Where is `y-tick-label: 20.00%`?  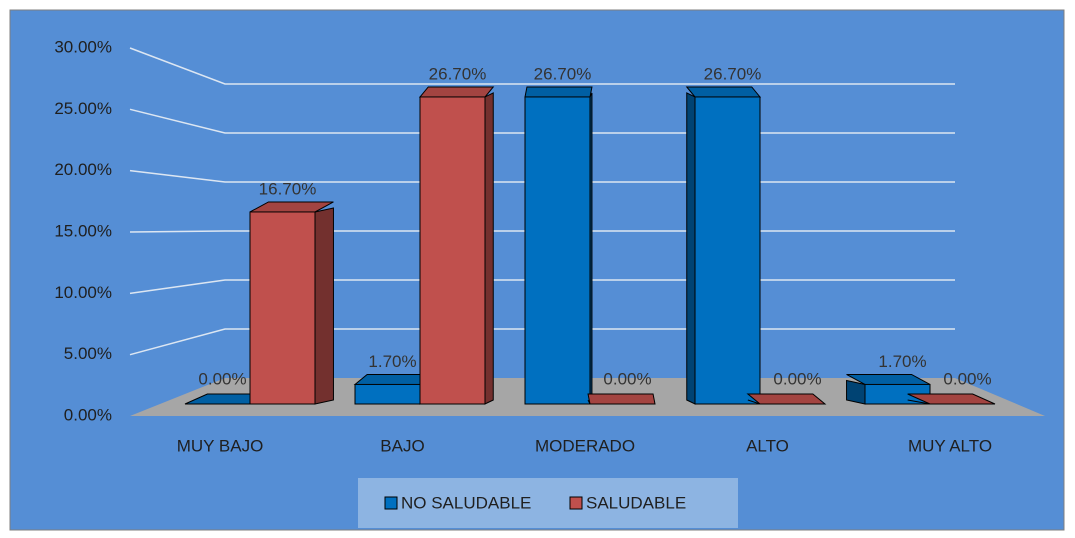 y-tick-label: 20.00% is located at coordinates (83, 169).